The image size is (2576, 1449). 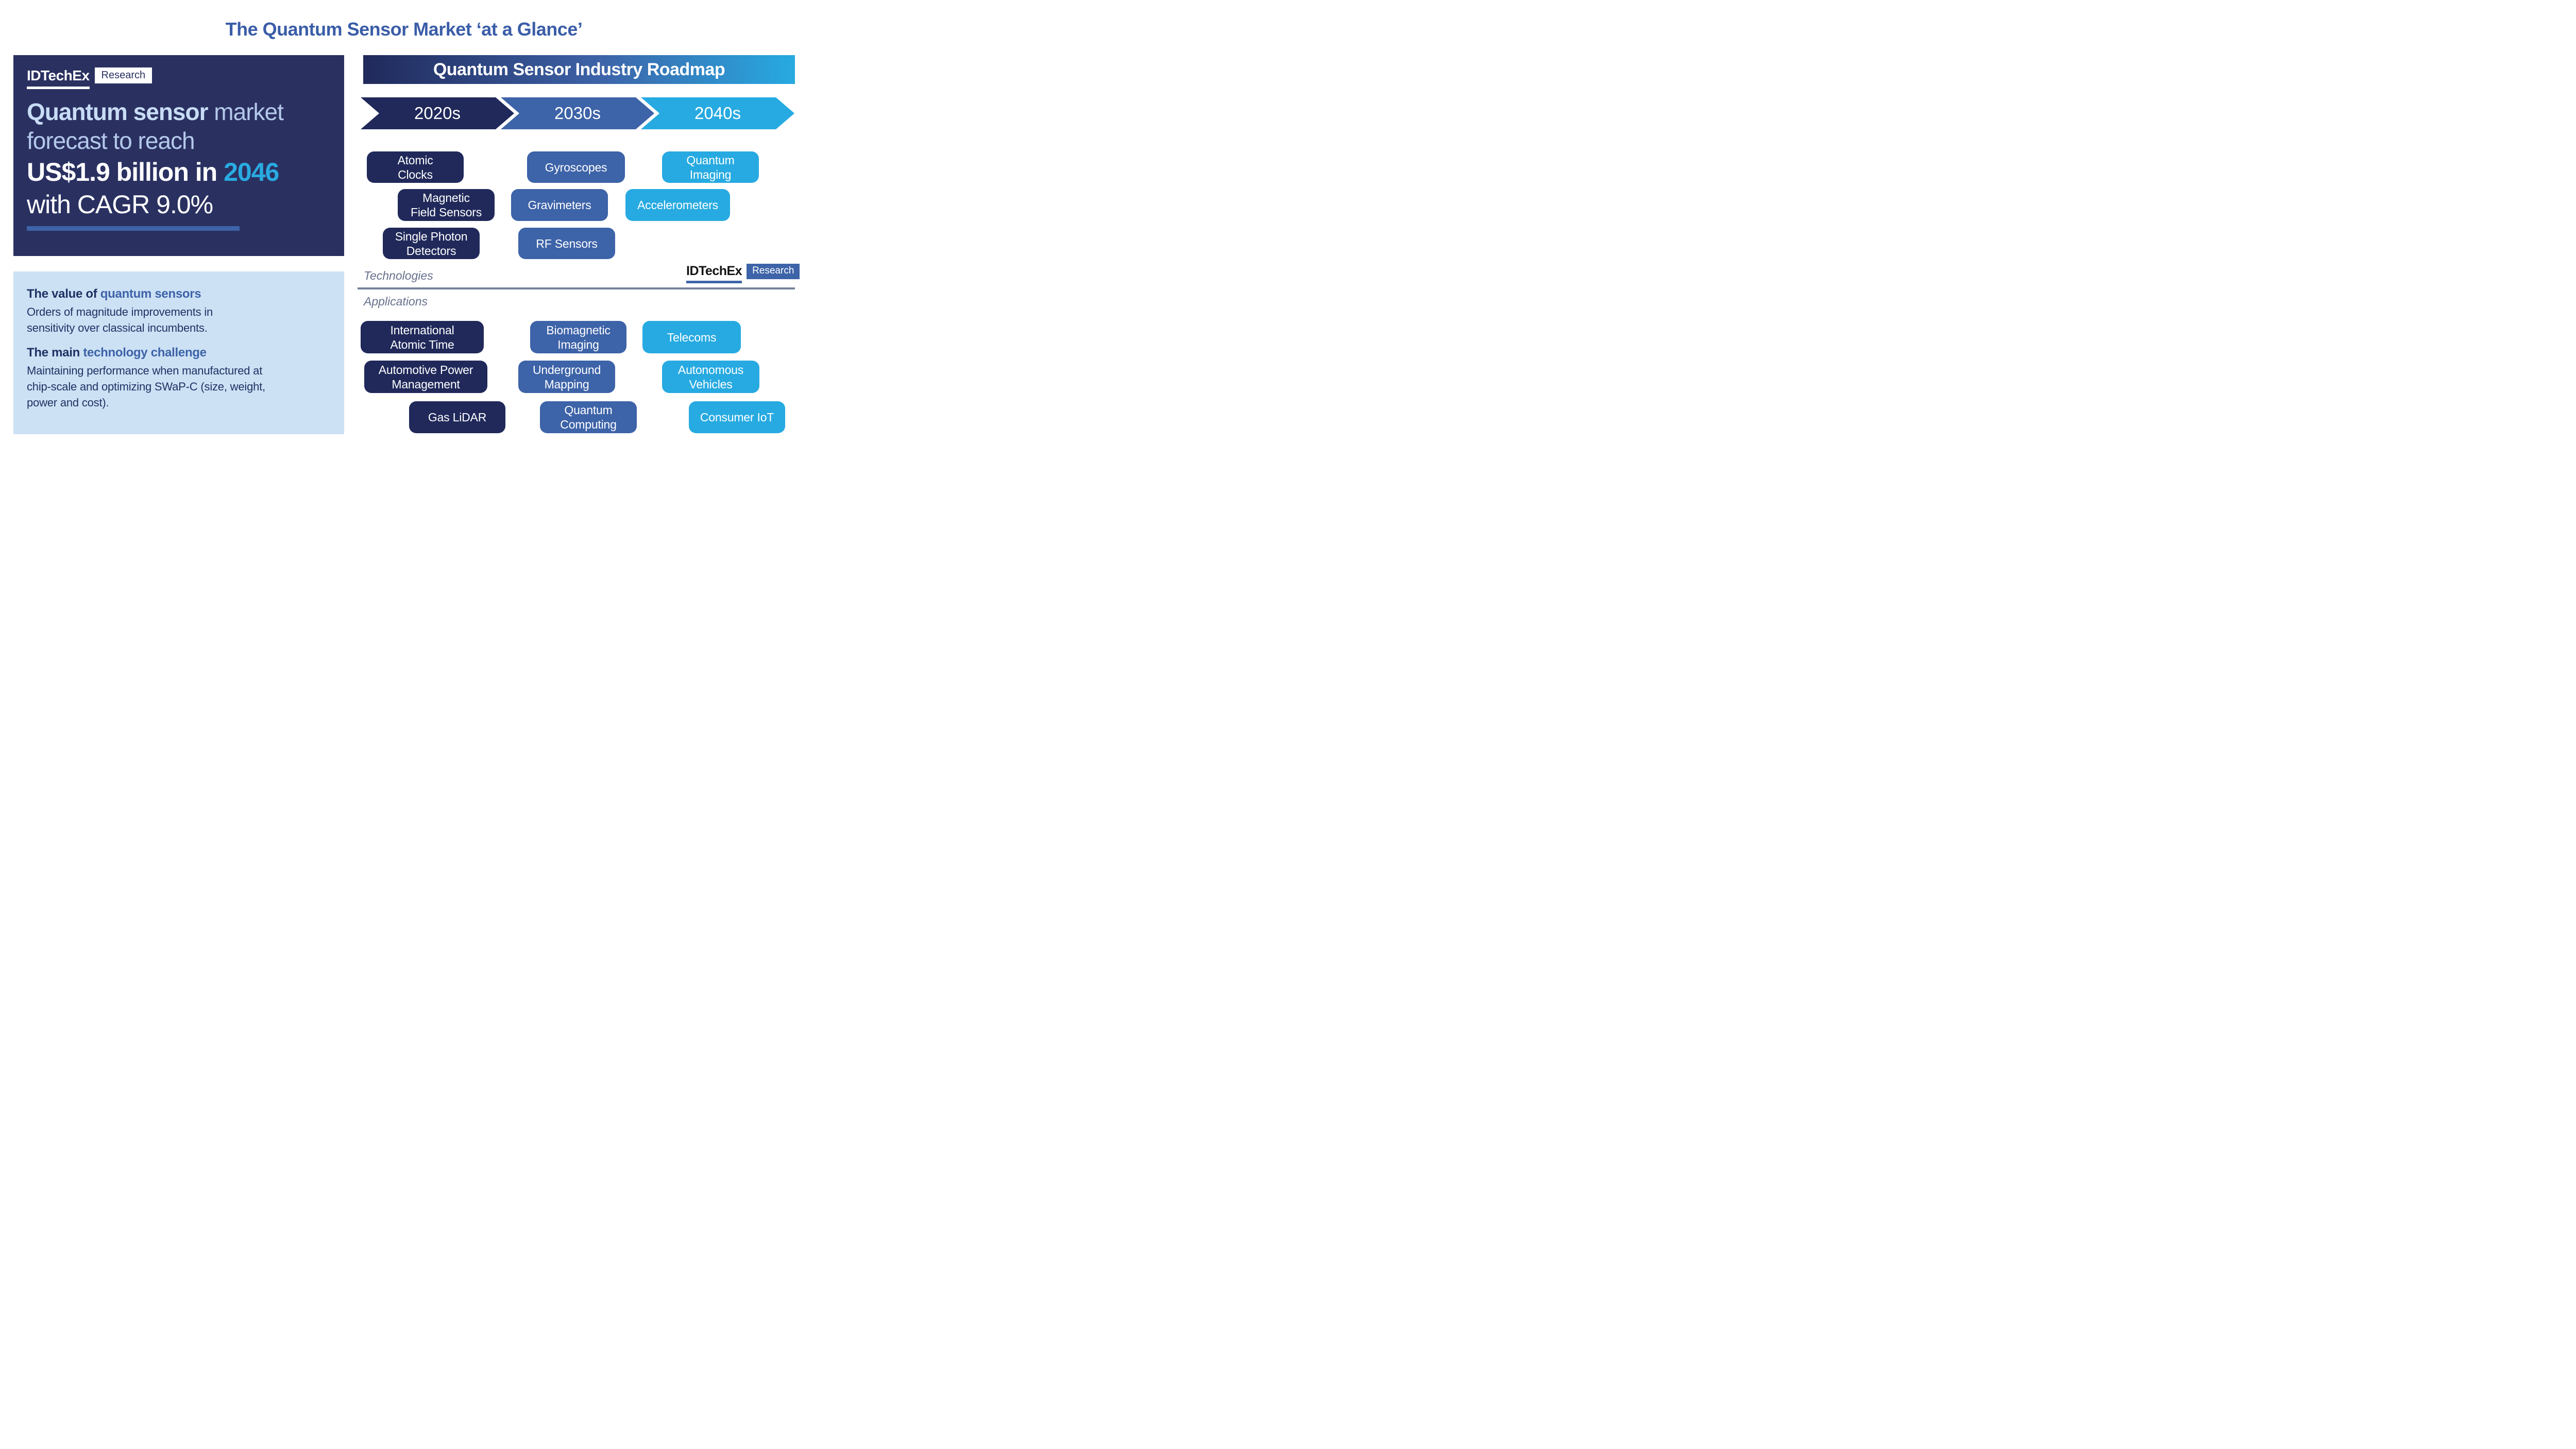 I want to click on roadmap-idtechex-brand-text: IDTechEx, so click(x=714, y=271).